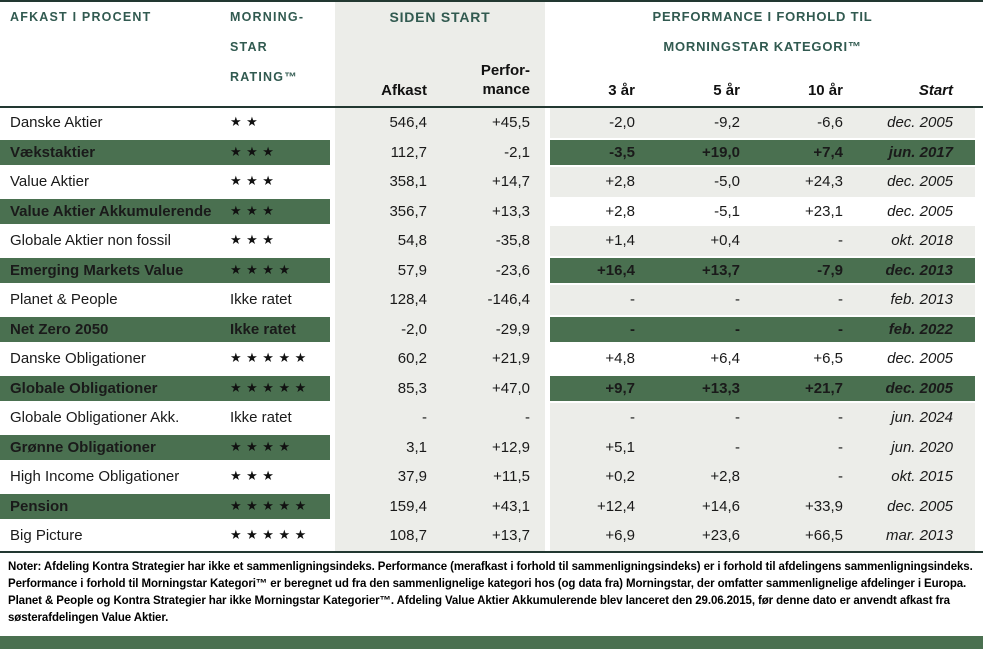  I want to click on category-performance-band: +5,1 - - jun. 2020, so click(762, 448).